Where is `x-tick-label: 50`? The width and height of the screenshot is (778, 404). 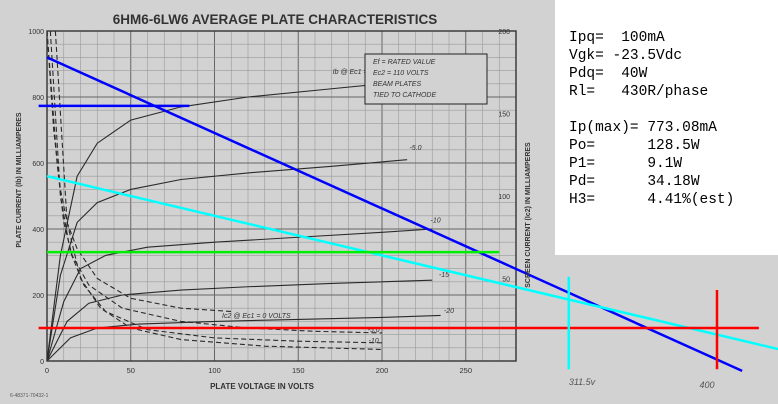
x-tick-label: 50 is located at coordinates (131, 370).